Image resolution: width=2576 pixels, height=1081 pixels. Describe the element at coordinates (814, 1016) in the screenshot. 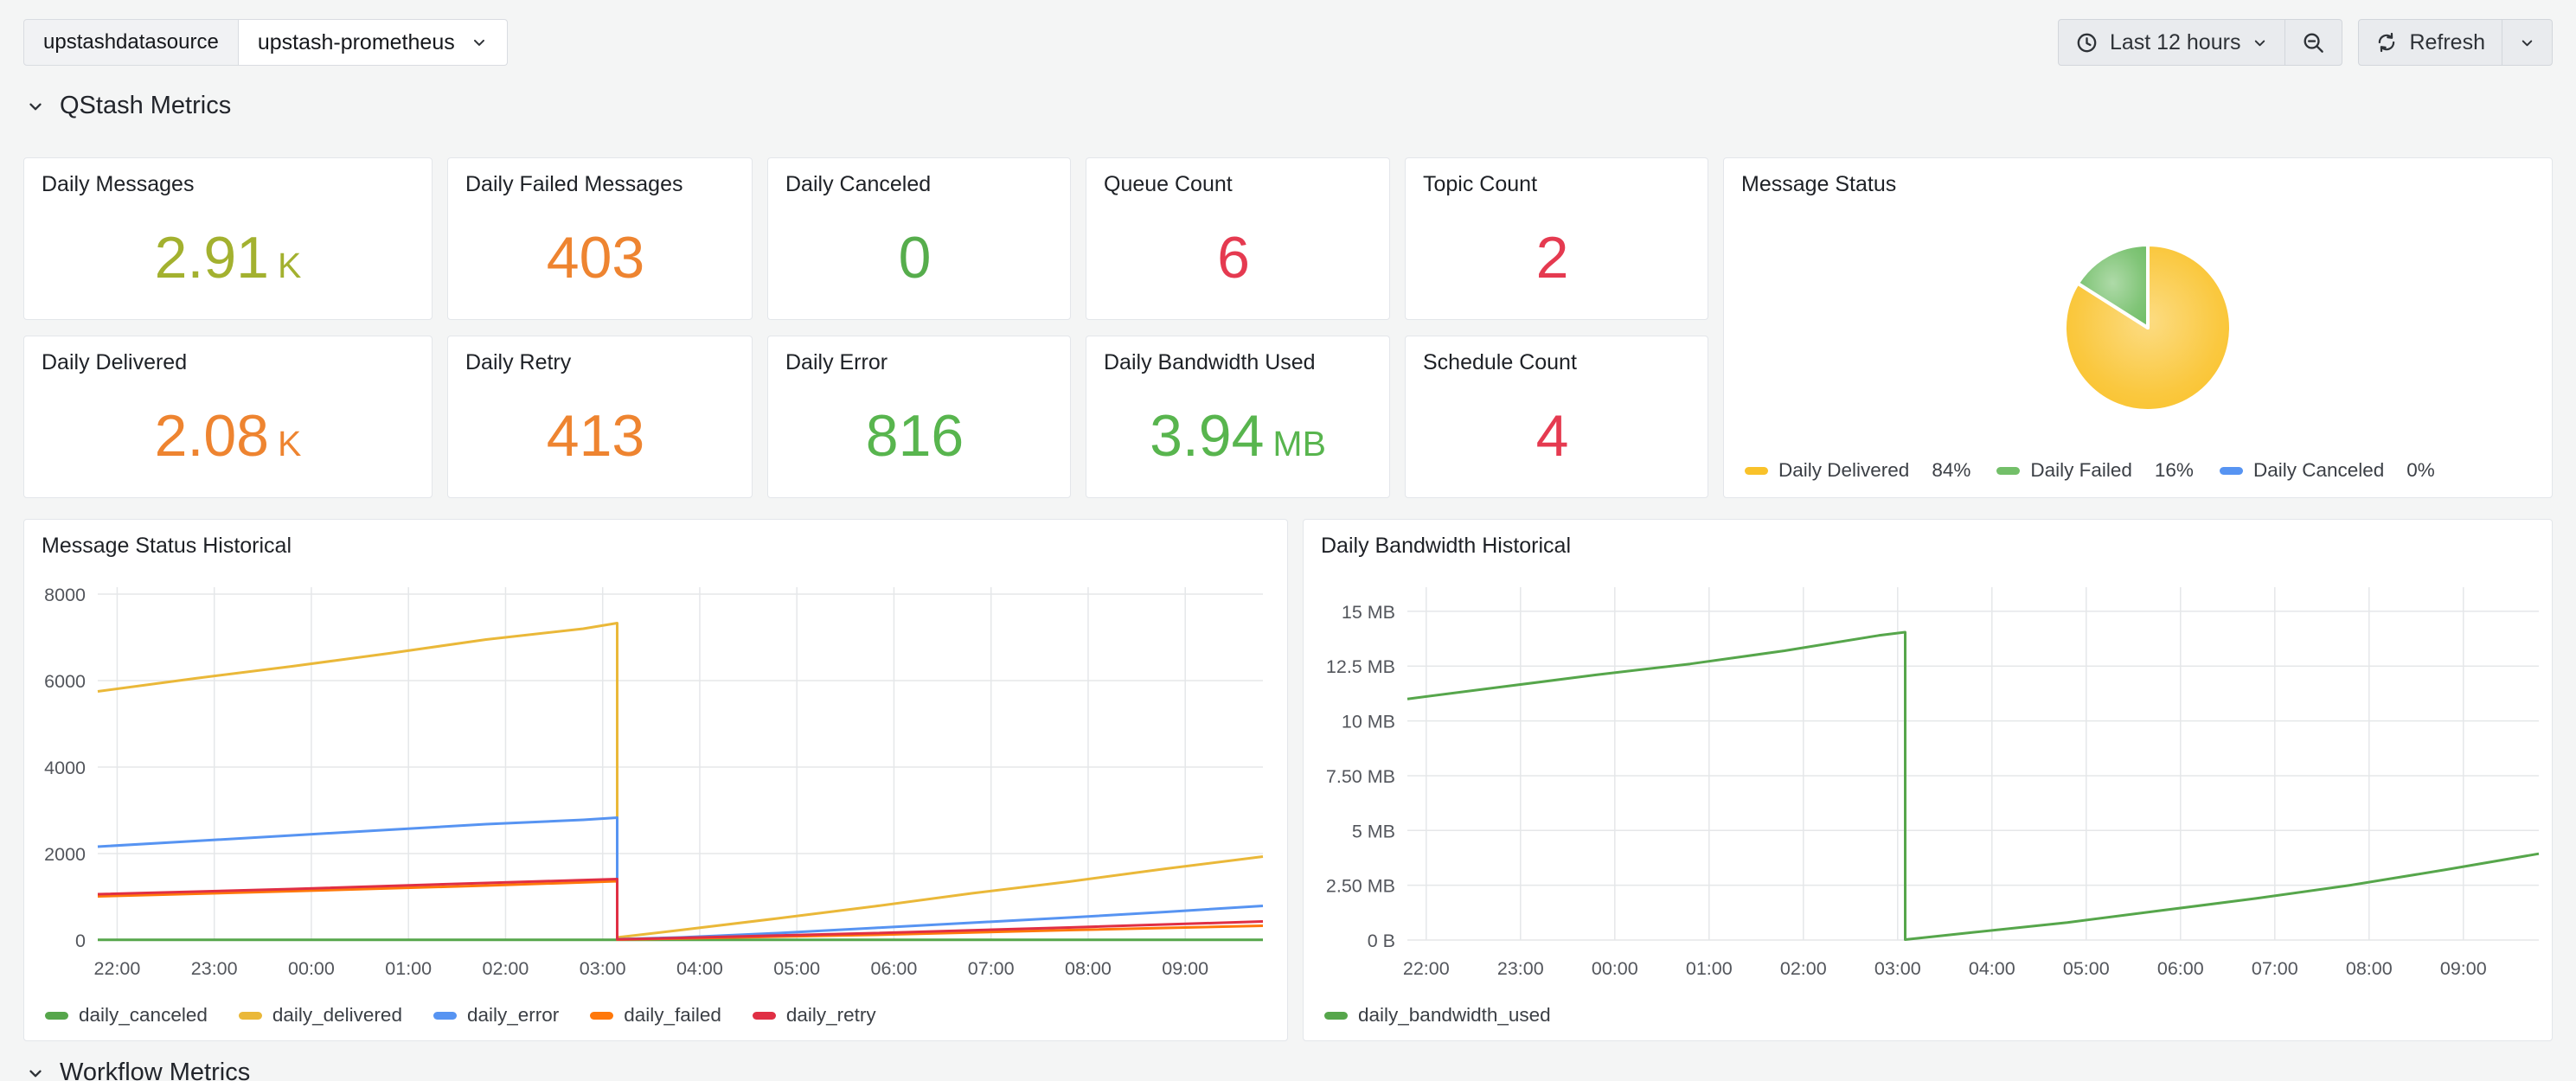

I see `legend-item: daily_retry` at that location.